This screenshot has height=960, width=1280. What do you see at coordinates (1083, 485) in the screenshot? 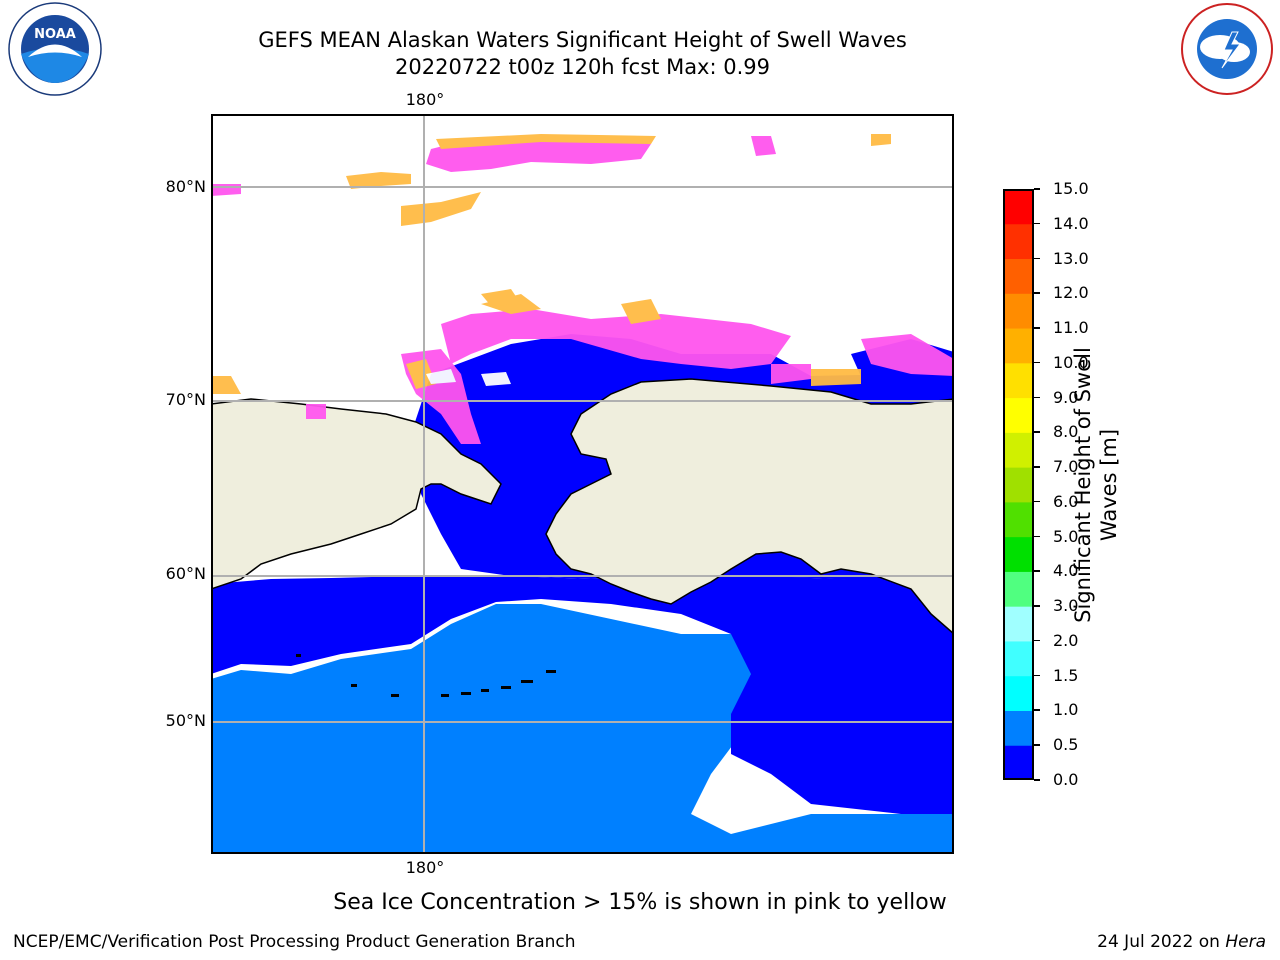
I see `colorbar-title-line1: Significant Height of Swell` at bounding box center [1083, 485].